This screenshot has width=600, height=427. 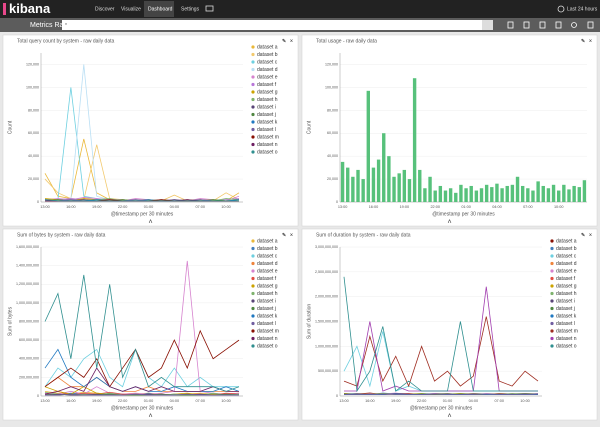 I want to click on nav-tab: Dashboard, so click(x=160, y=9).